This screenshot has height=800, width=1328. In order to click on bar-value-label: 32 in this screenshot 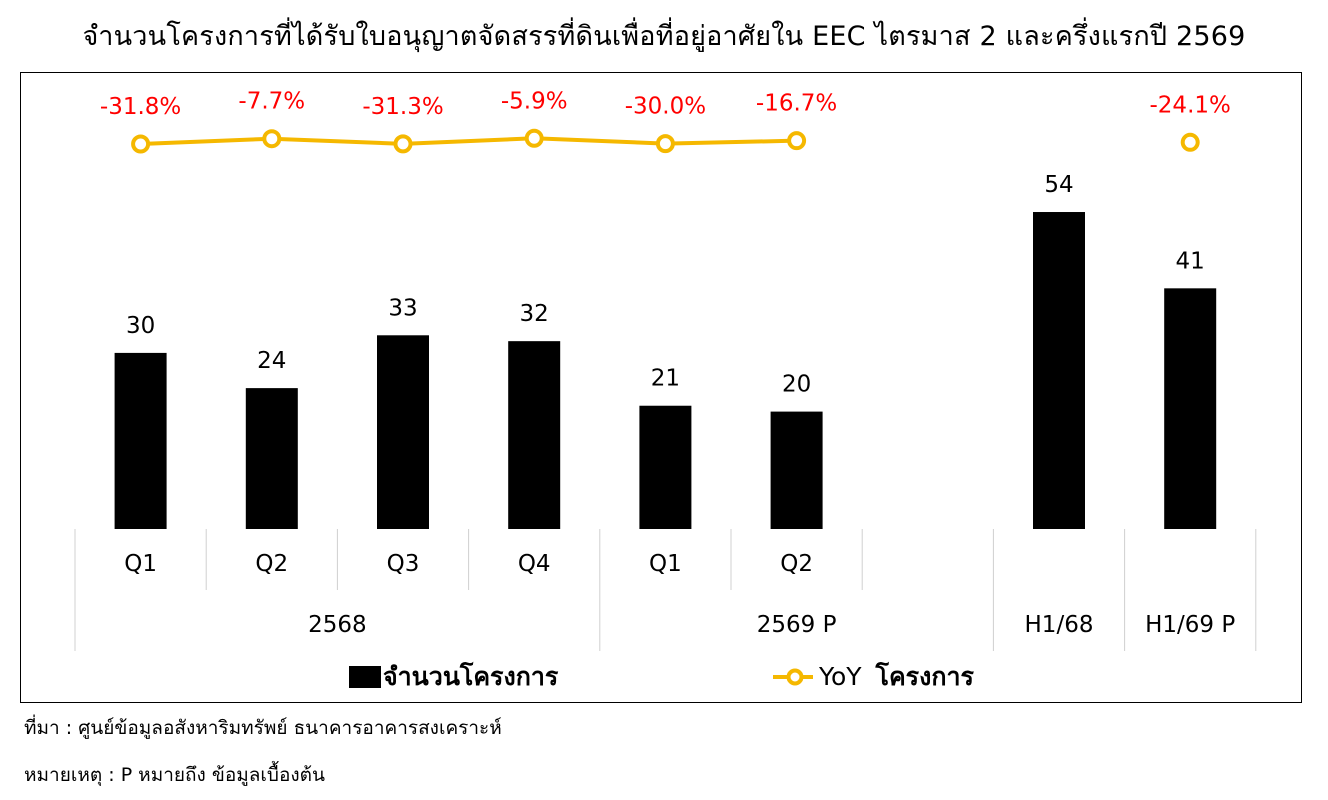, I will do `click(534, 314)`.